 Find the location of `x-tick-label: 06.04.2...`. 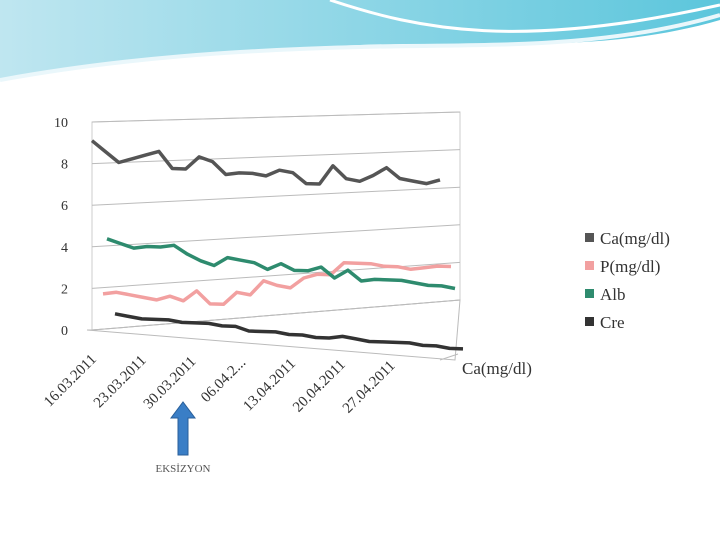

x-tick-label: 06.04.2... is located at coordinates (223, 380).